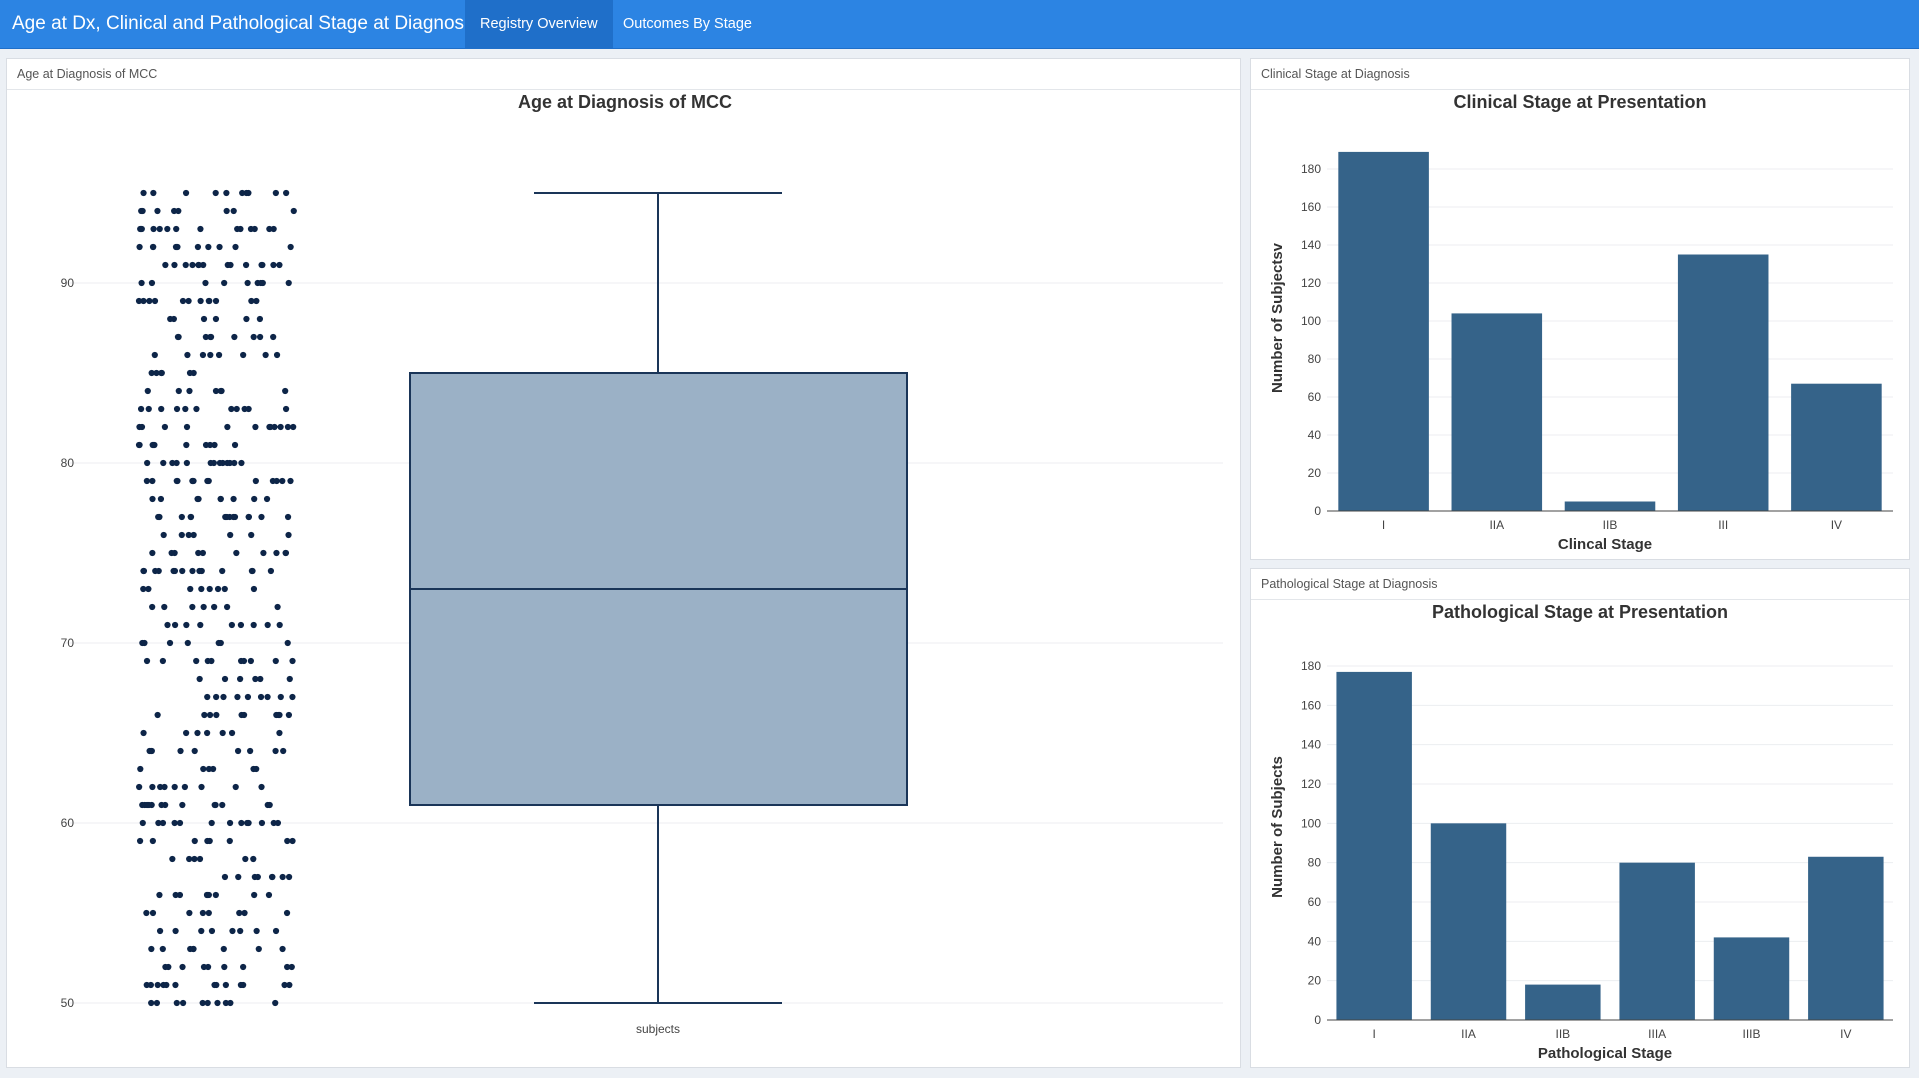 The width and height of the screenshot is (1919, 1078). What do you see at coordinates (687, 24) in the screenshot?
I see `tab-outcomes-by-stage: Outcomes By Stage` at bounding box center [687, 24].